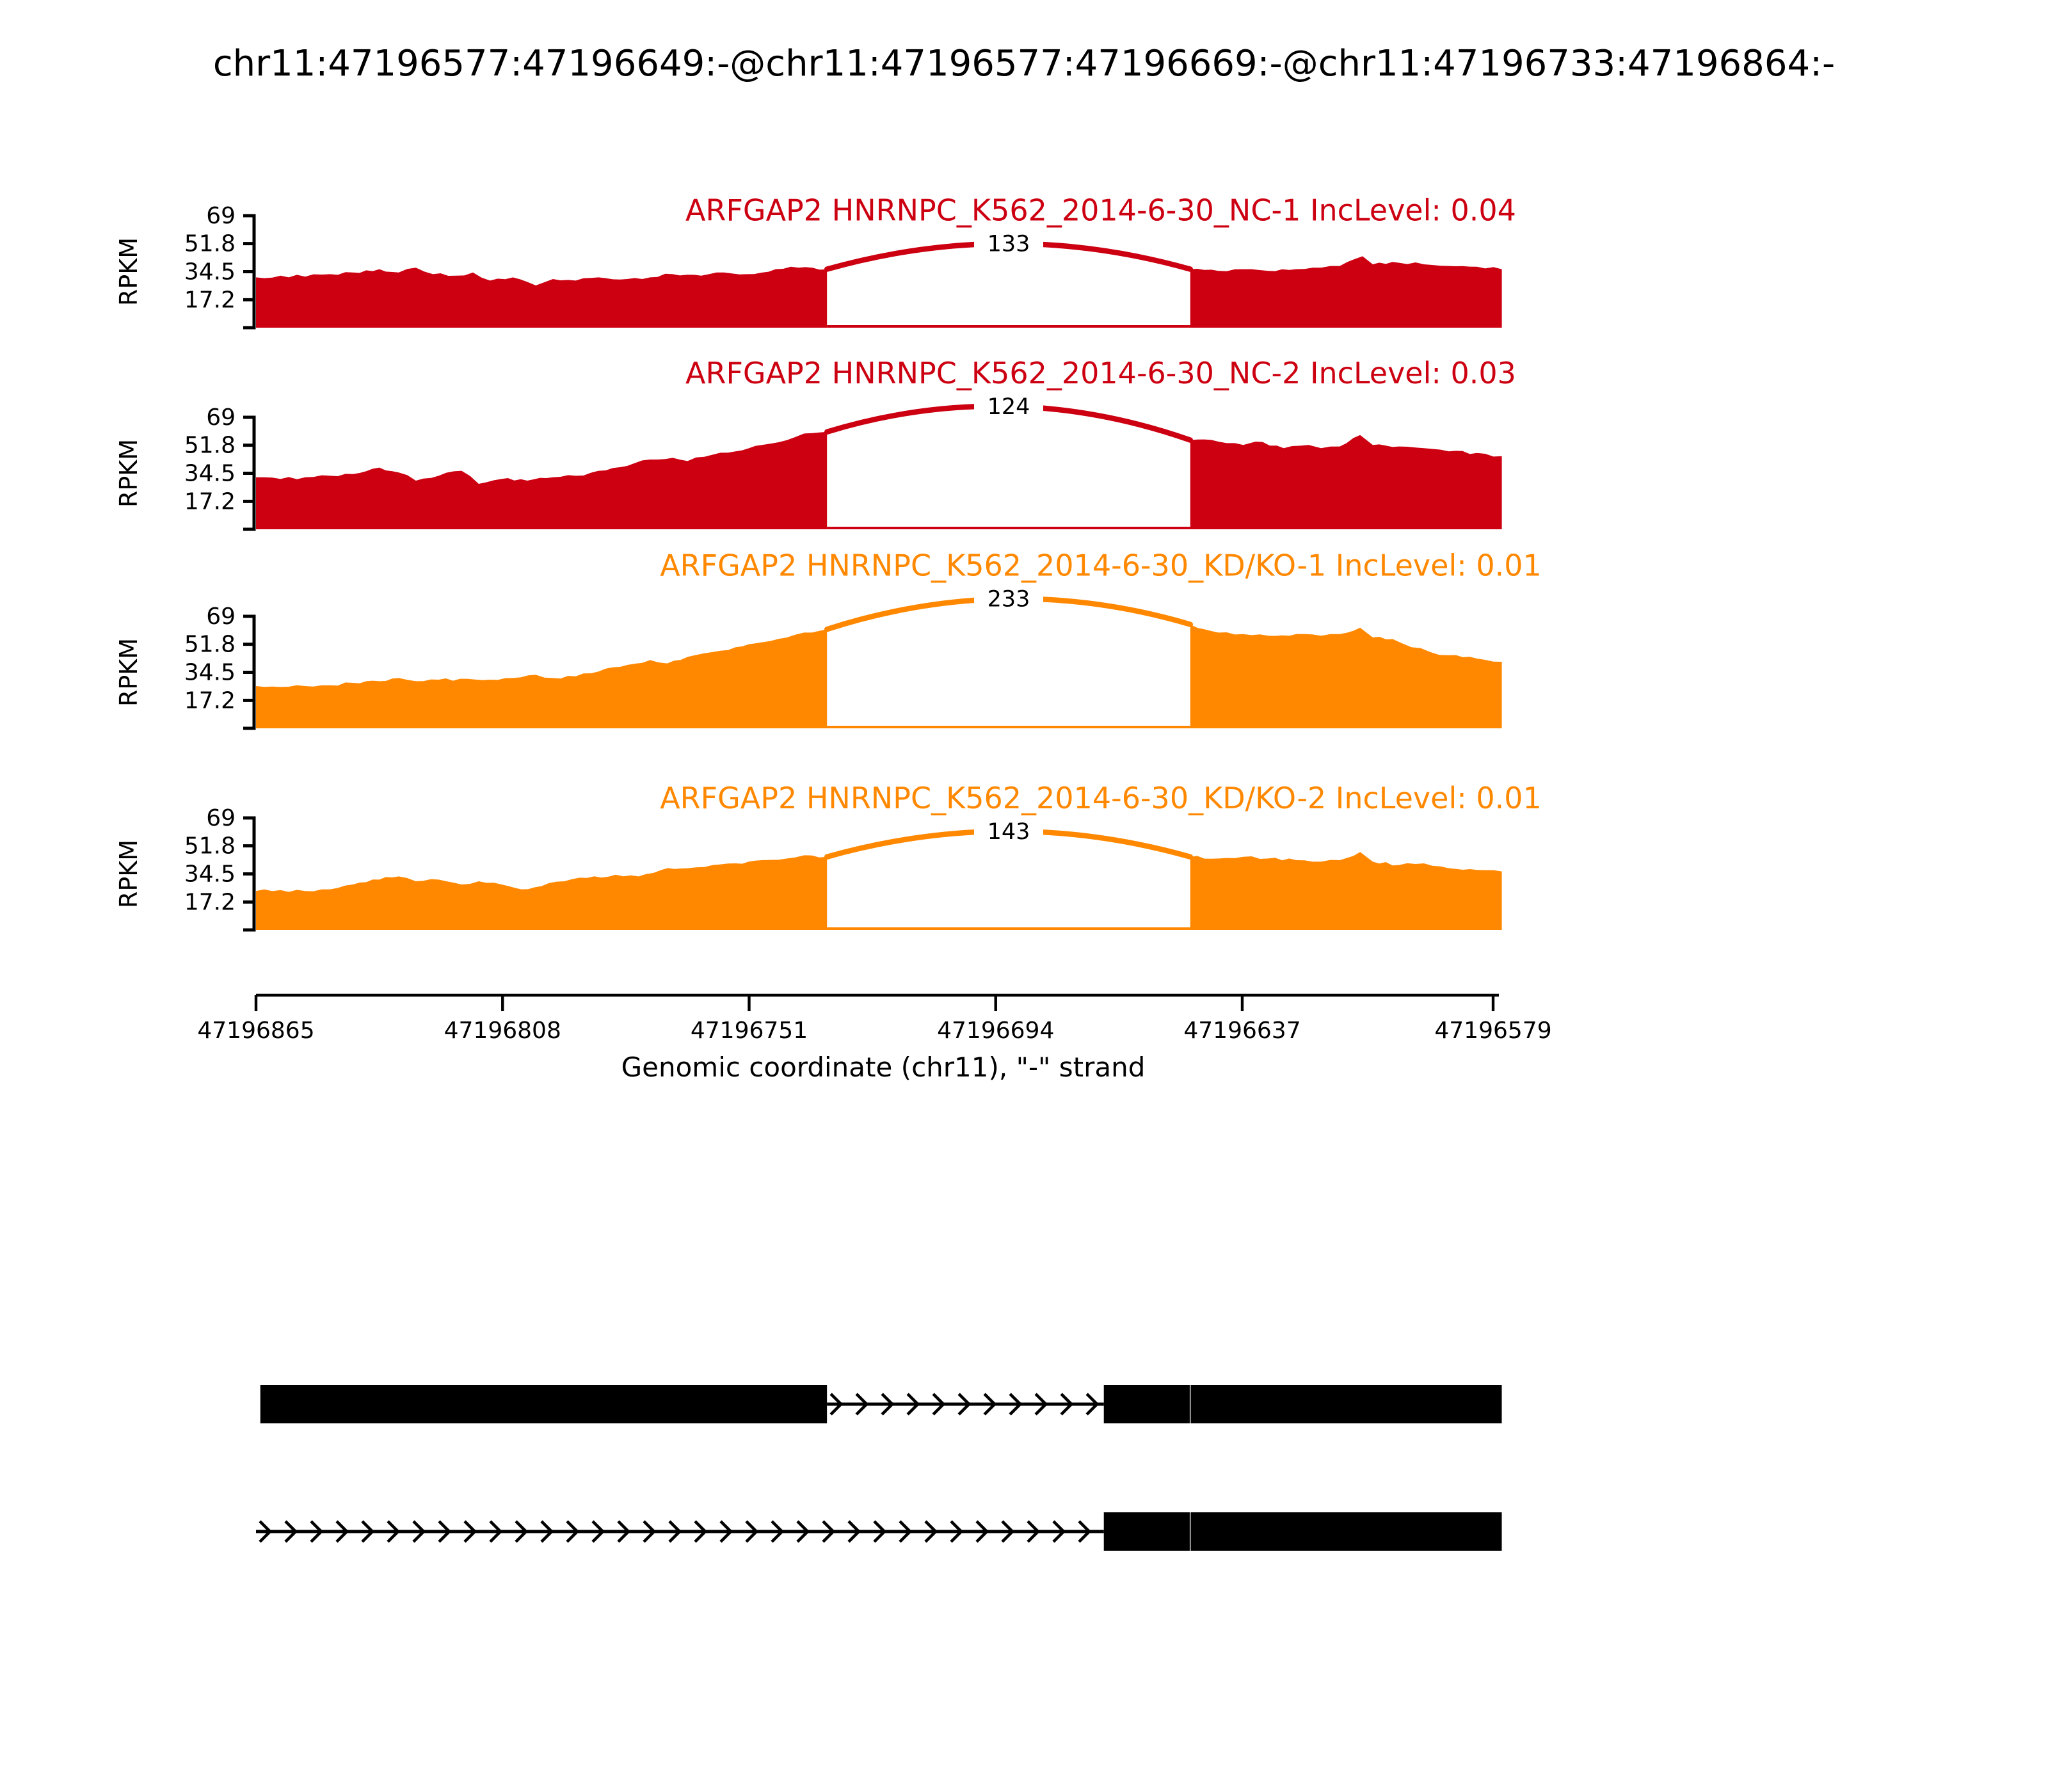 Image resolution: width=2048 pixels, height=1792 pixels. I want to click on gene-structure-isoform-flanking-plus-long-exon, so click(881, 1404).